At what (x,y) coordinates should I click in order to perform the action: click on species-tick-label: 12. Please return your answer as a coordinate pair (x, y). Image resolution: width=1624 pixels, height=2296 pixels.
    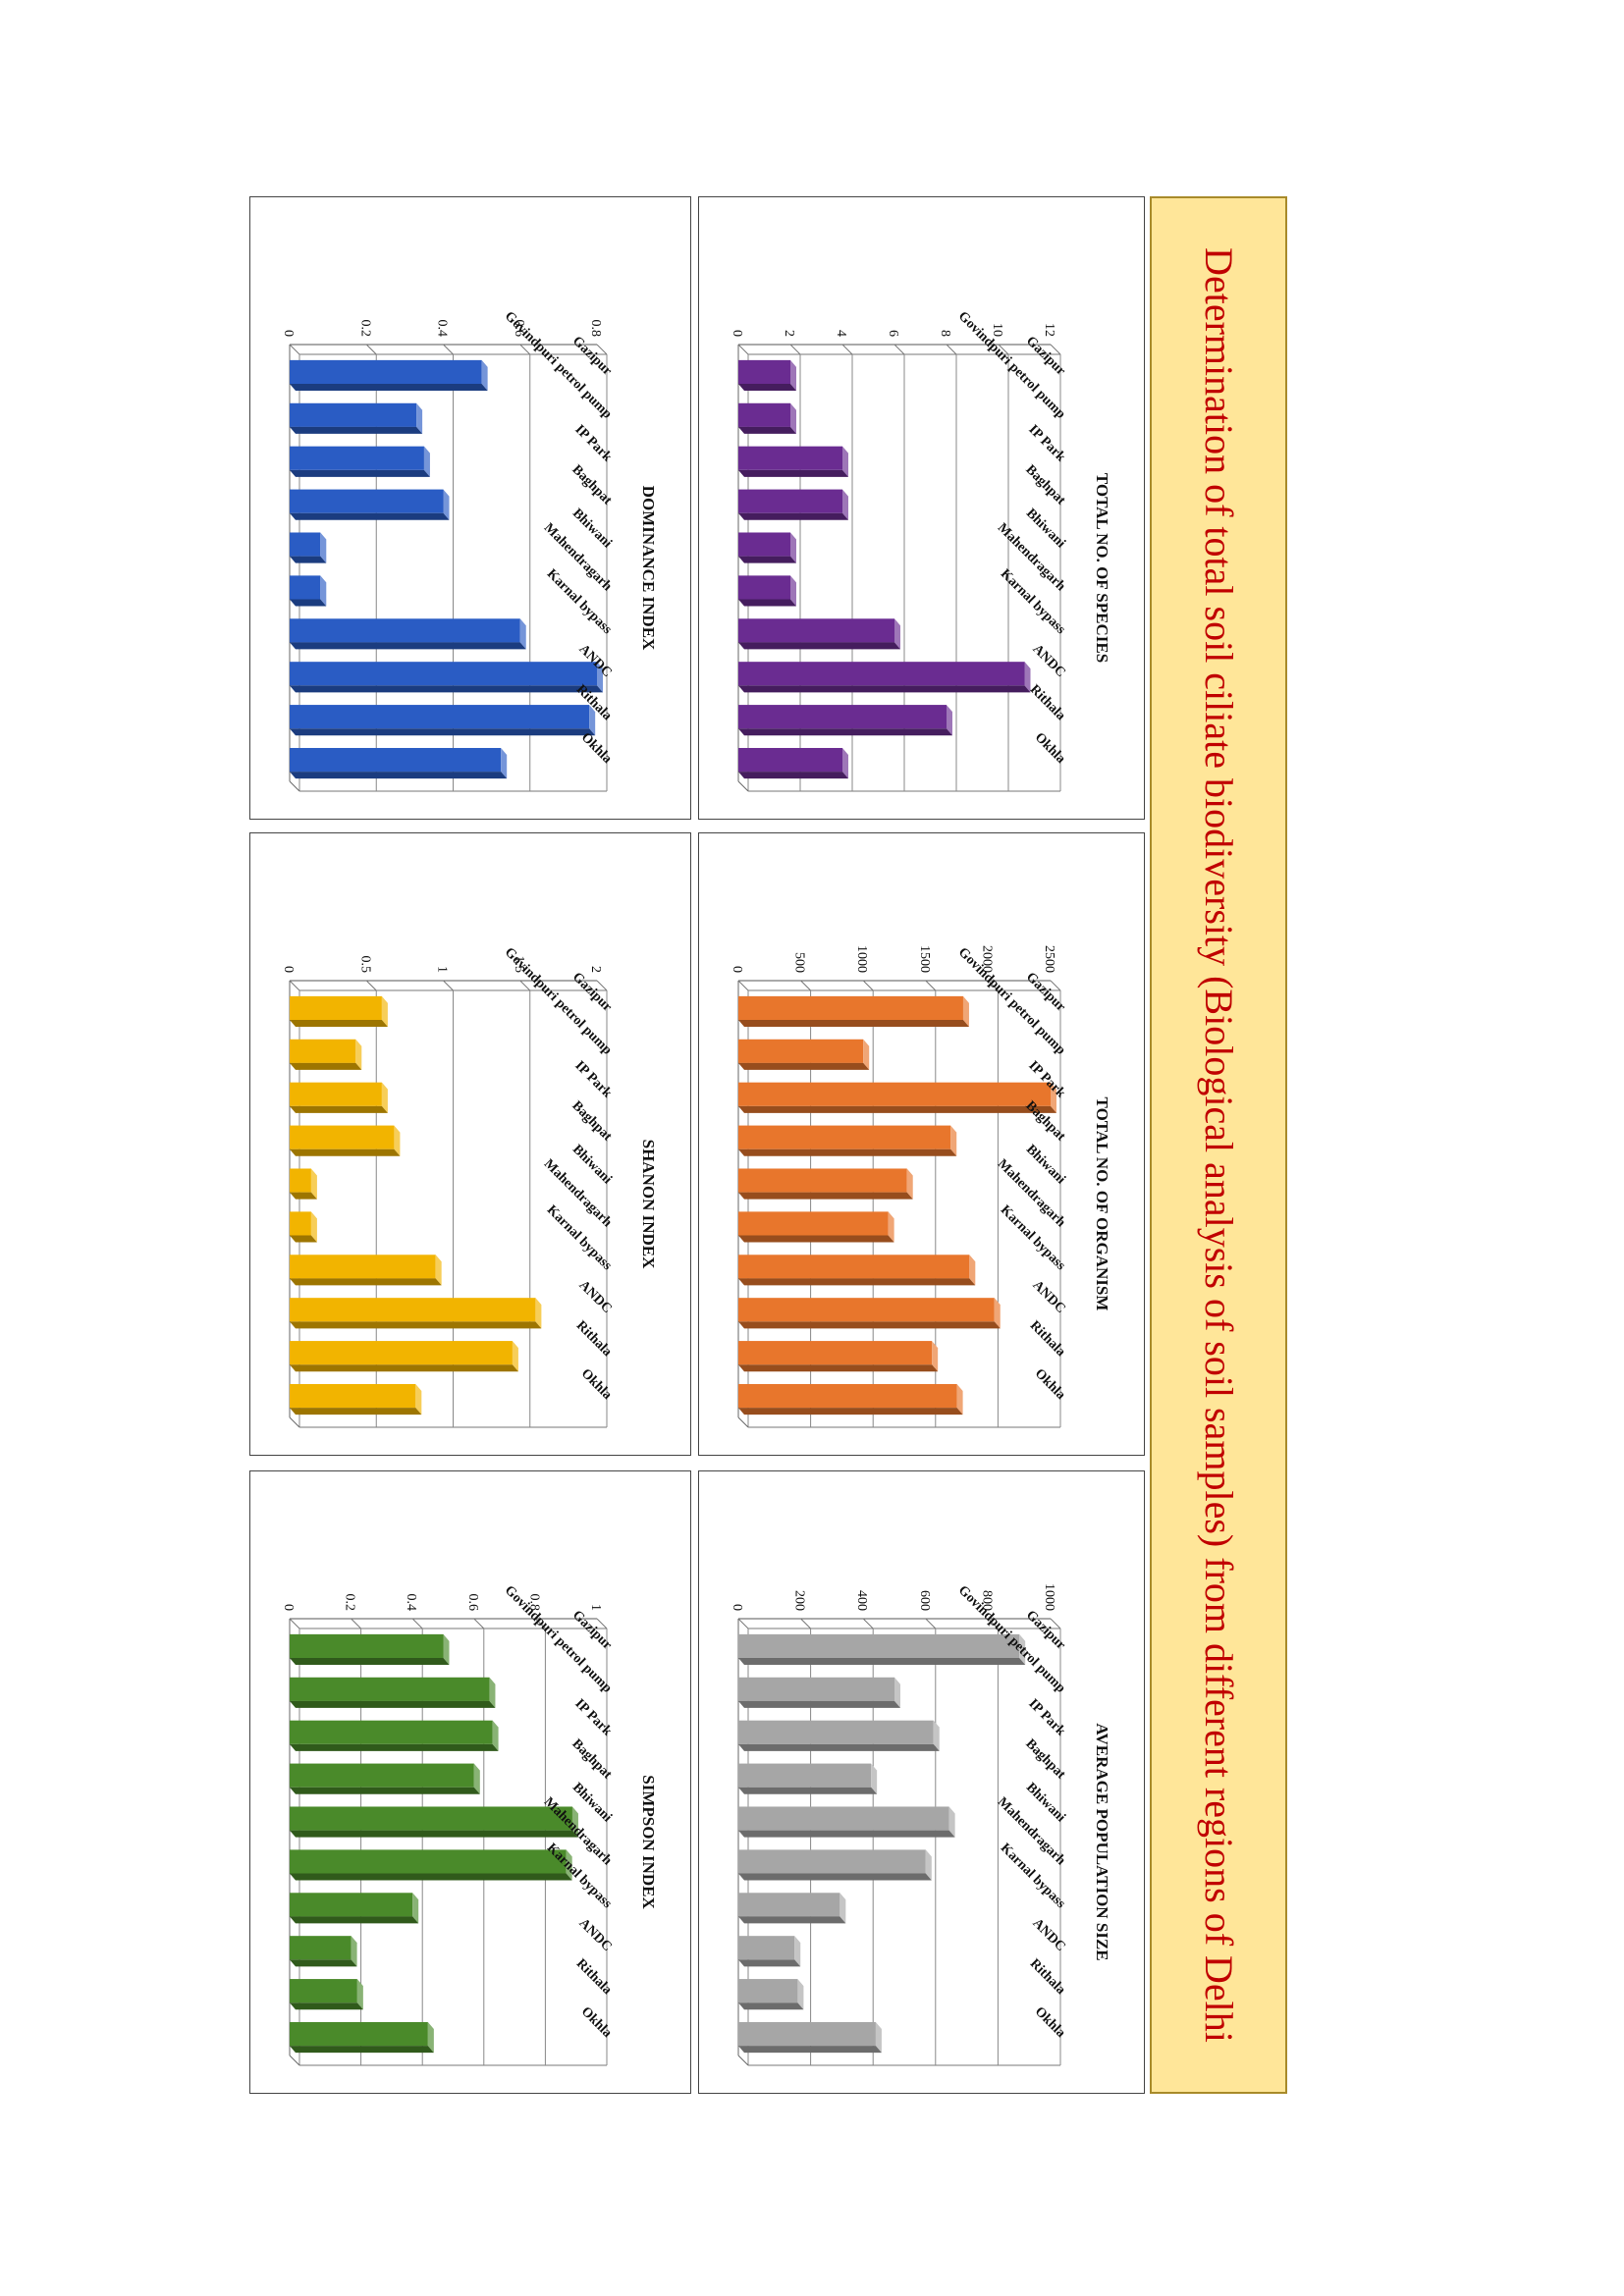
    Looking at the image, I should click on (1049, 330).